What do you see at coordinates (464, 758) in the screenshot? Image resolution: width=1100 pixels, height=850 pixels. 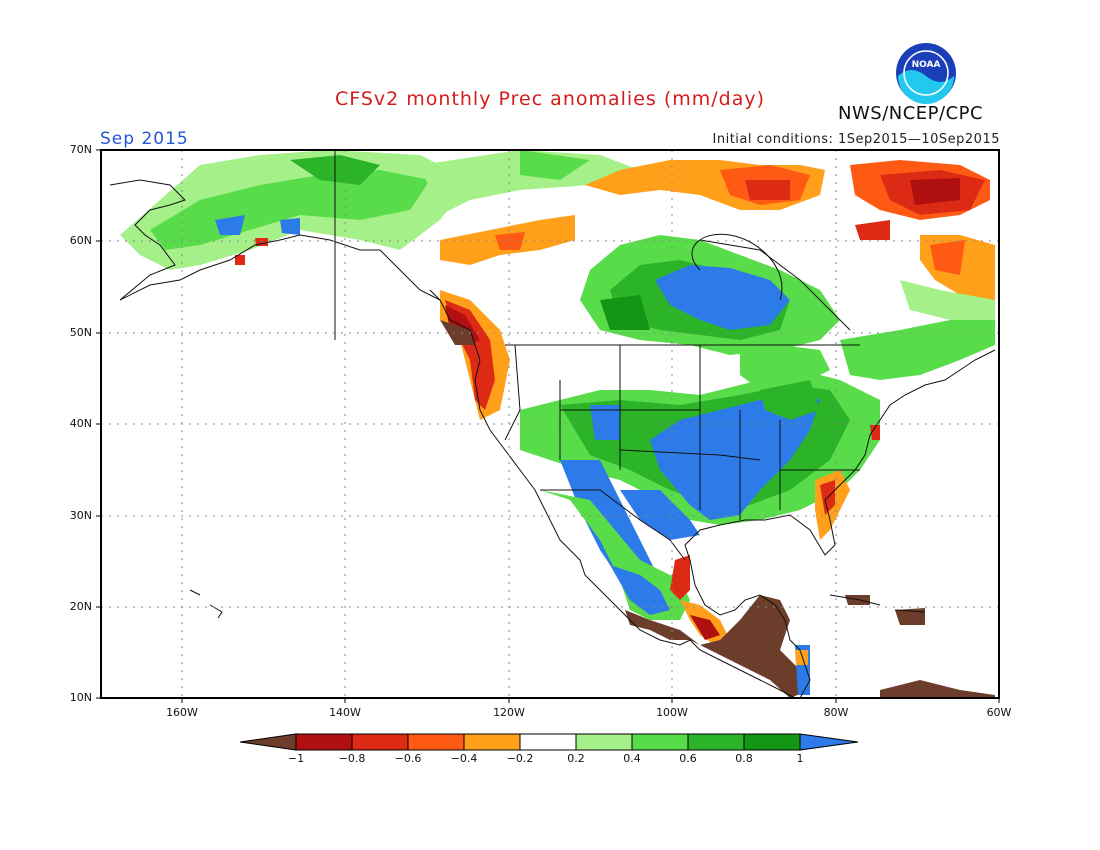 I see `colorbar-tick: −0.4` at bounding box center [464, 758].